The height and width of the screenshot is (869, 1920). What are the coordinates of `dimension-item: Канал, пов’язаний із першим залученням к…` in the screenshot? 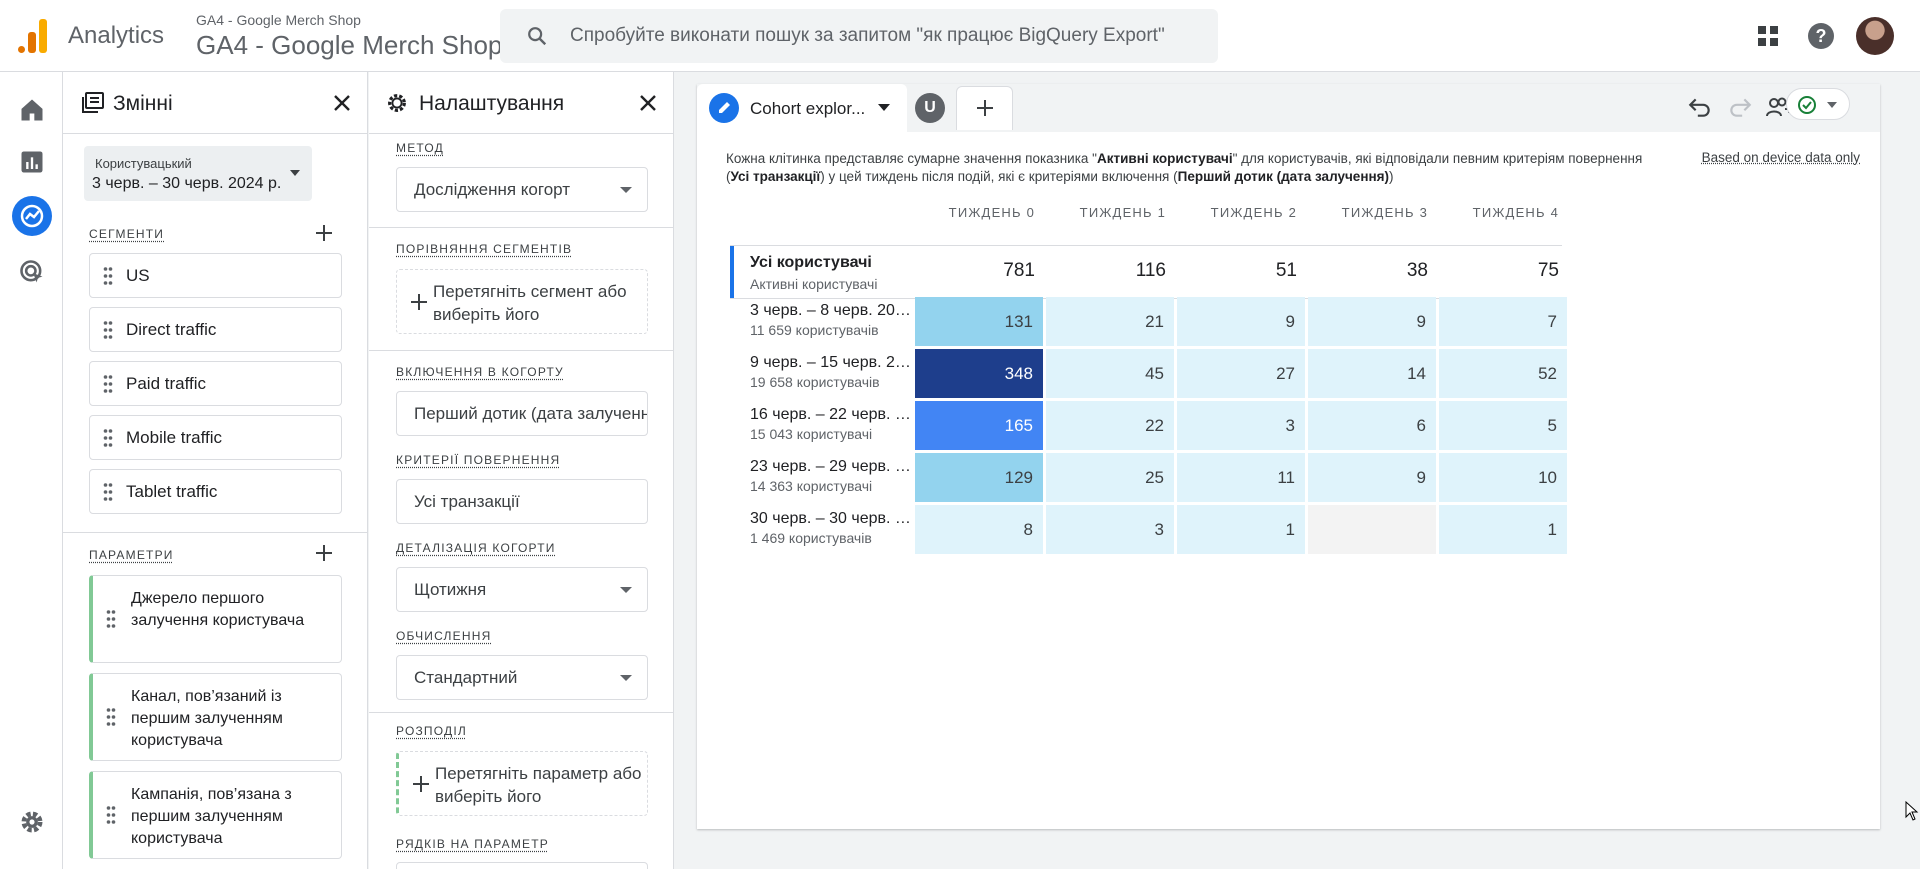 It's located at (215, 717).